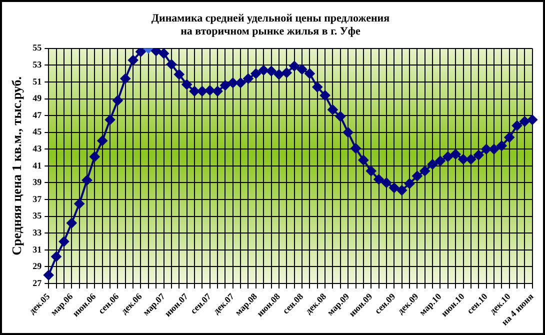  I want to click on y-tick-label: 39, so click(37, 182).